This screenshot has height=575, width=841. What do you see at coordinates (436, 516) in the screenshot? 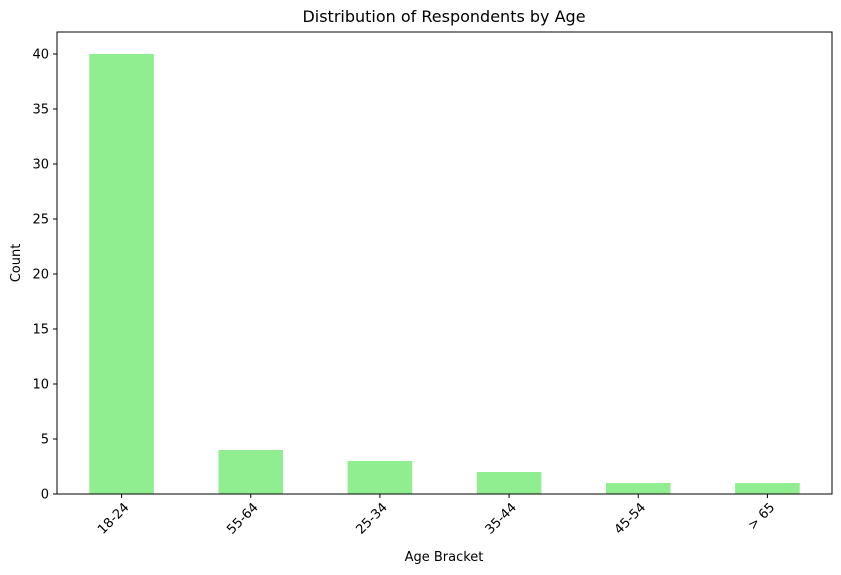
I see `x-axis-ticks: 18-24 55-64 25-34 35-44 45-54 > 65` at bounding box center [436, 516].